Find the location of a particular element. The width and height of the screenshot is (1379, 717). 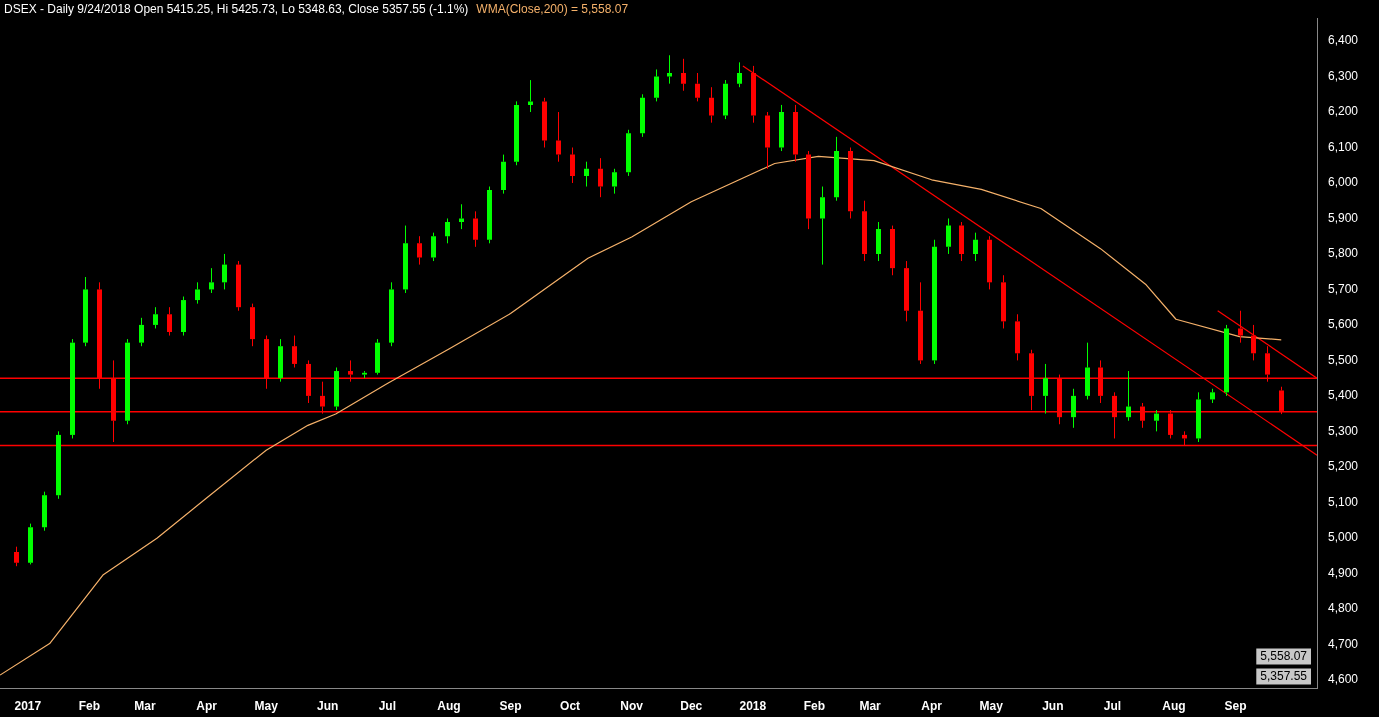

y-tick-label: 4,800 is located at coordinates (1343, 608).